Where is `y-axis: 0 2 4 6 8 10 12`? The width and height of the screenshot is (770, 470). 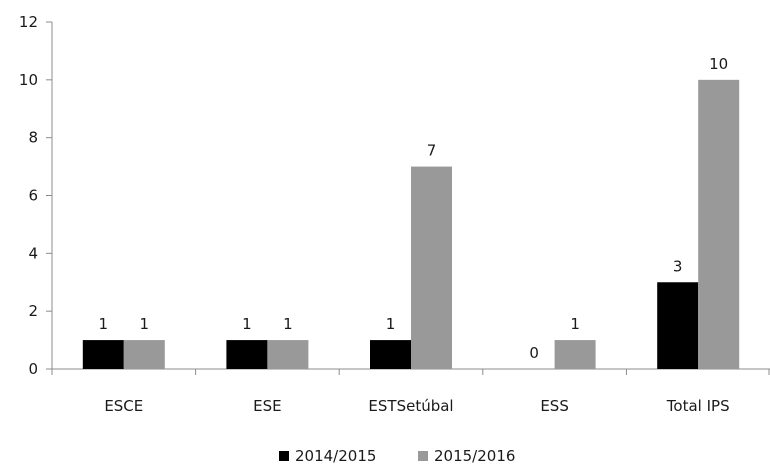 y-axis: 0 2 4 6 8 10 12 is located at coordinates (36, 195).